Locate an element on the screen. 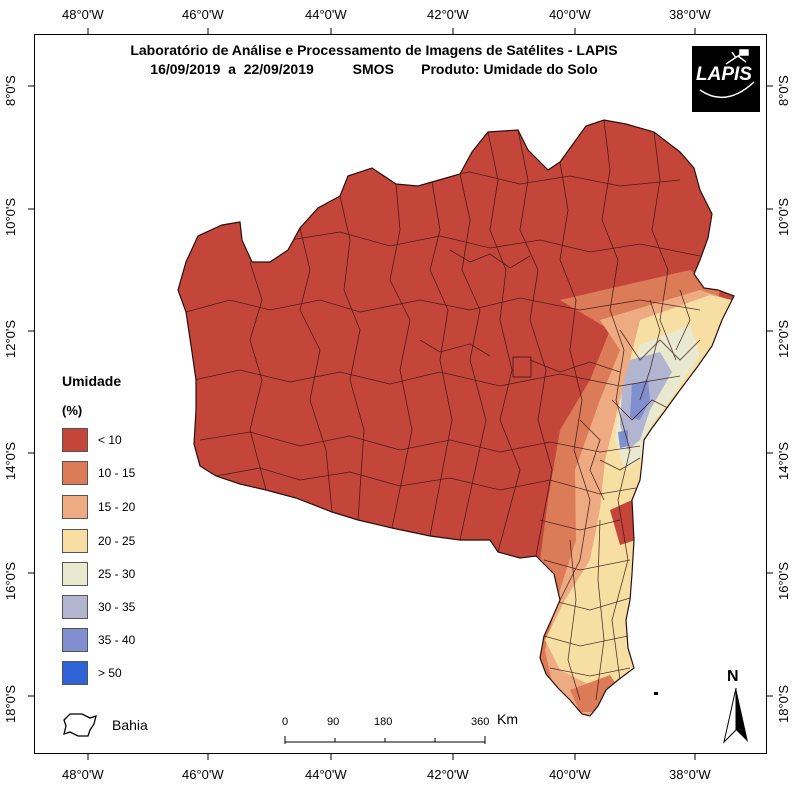  lon-label-bottom-44w: 44°0'W is located at coordinates (326, 774).